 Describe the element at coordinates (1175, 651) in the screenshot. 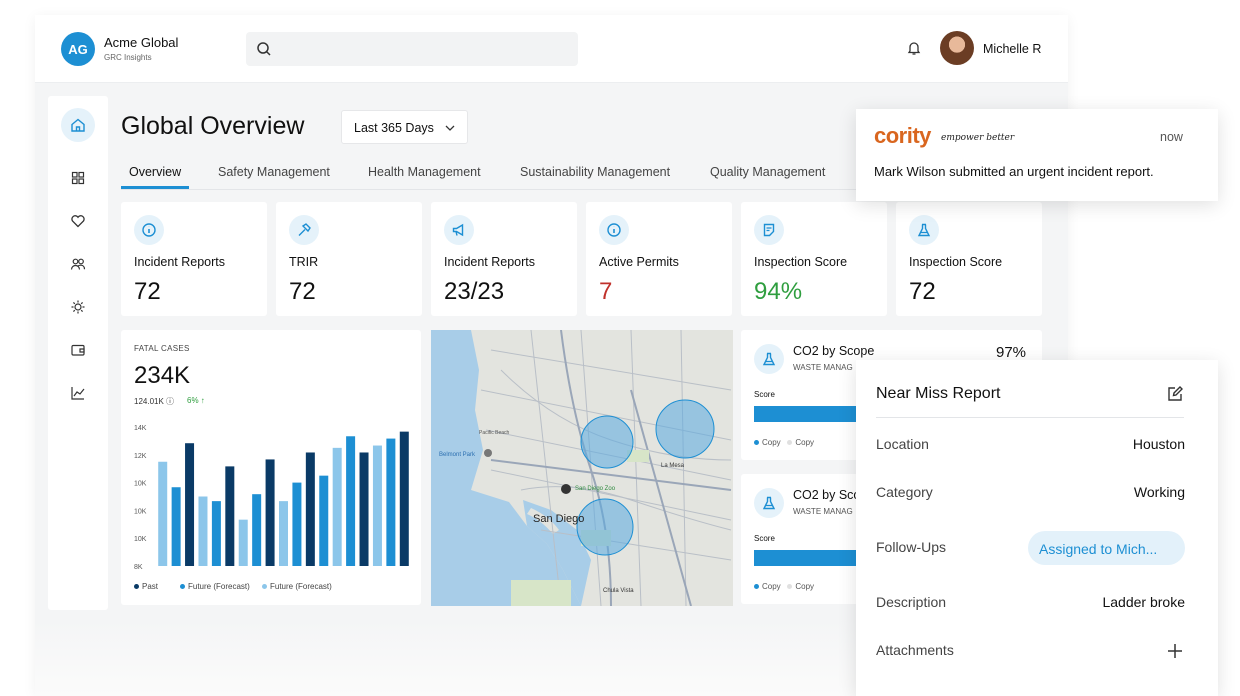

I see `plus-icon` at that location.